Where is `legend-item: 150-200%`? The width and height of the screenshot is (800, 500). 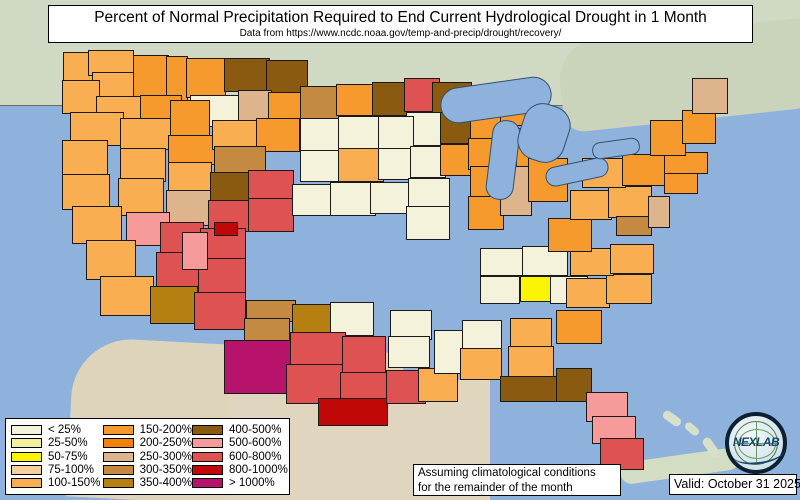
legend-item: 150-200% is located at coordinates (147, 429).